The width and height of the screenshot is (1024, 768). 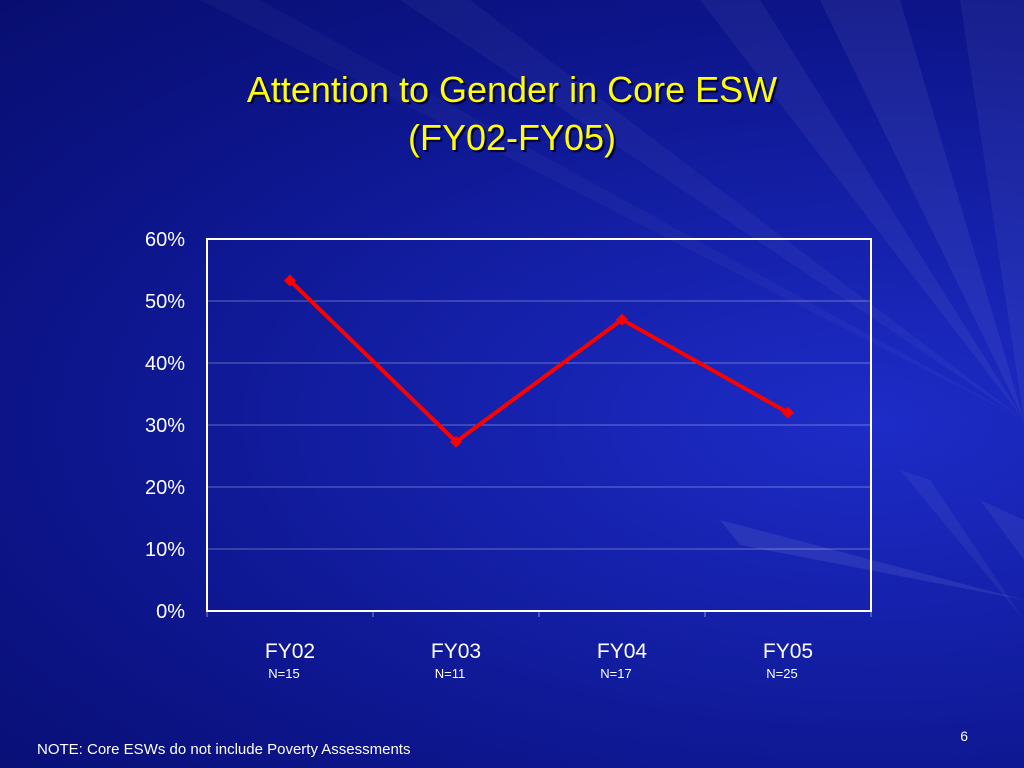 I want to click on x-category-label: FY04, so click(x=622, y=651).